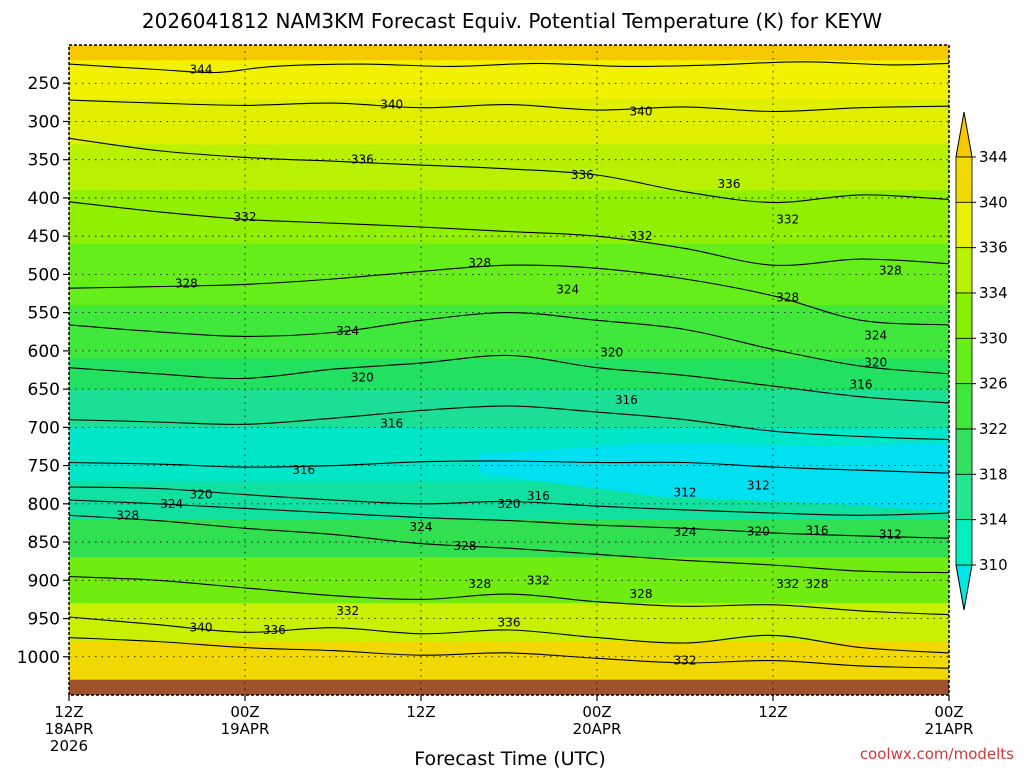 This screenshot has width=1024, height=768. Describe the element at coordinates (44, 161) in the screenshot. I see `y-tick-label: 350` at that location.